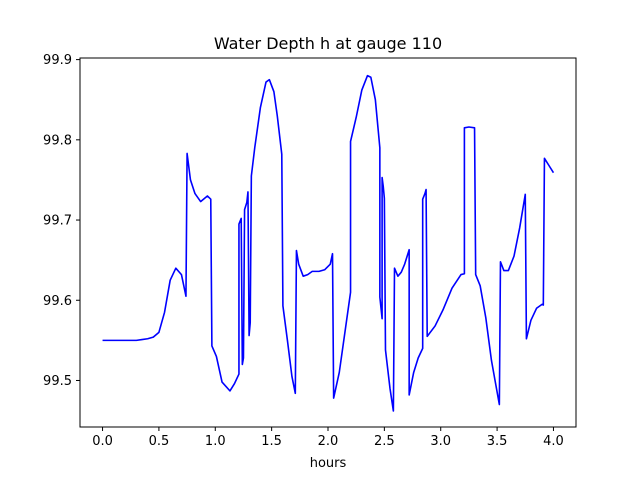 The image size is (640, 480). I want to click on y-tick-label: 99.8, so click(57, 140).